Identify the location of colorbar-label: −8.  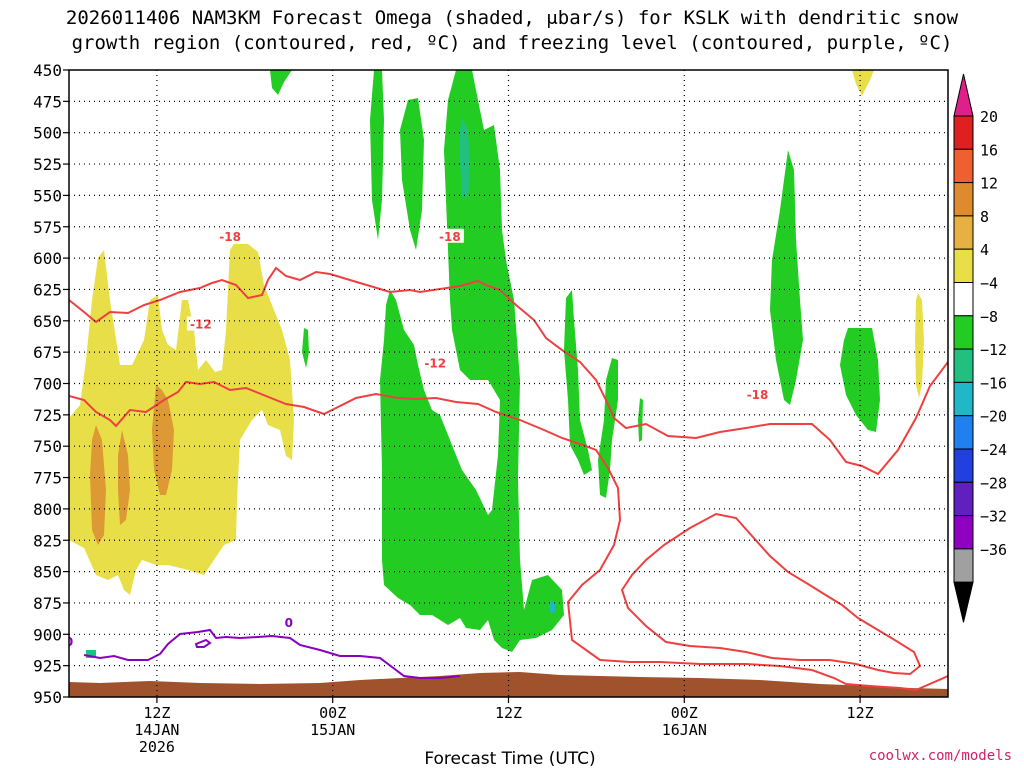
(989, 317).